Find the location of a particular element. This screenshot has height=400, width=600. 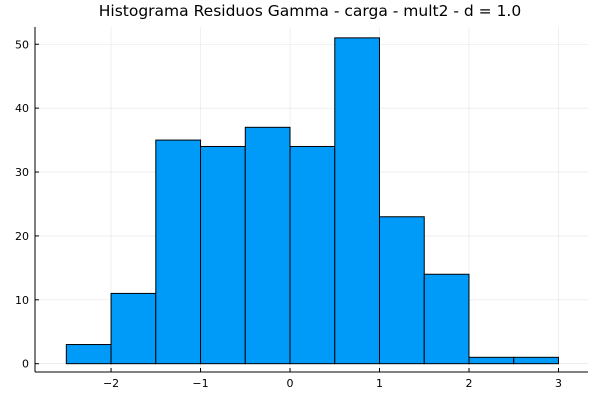

y-tick-label-4: 40 is located at coordinates (22, 108).